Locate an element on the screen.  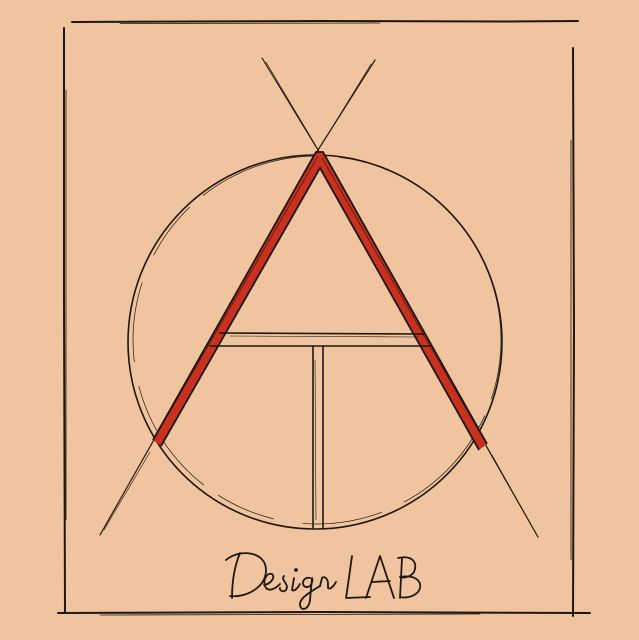
wordmark is located at coordinates (323, 581).